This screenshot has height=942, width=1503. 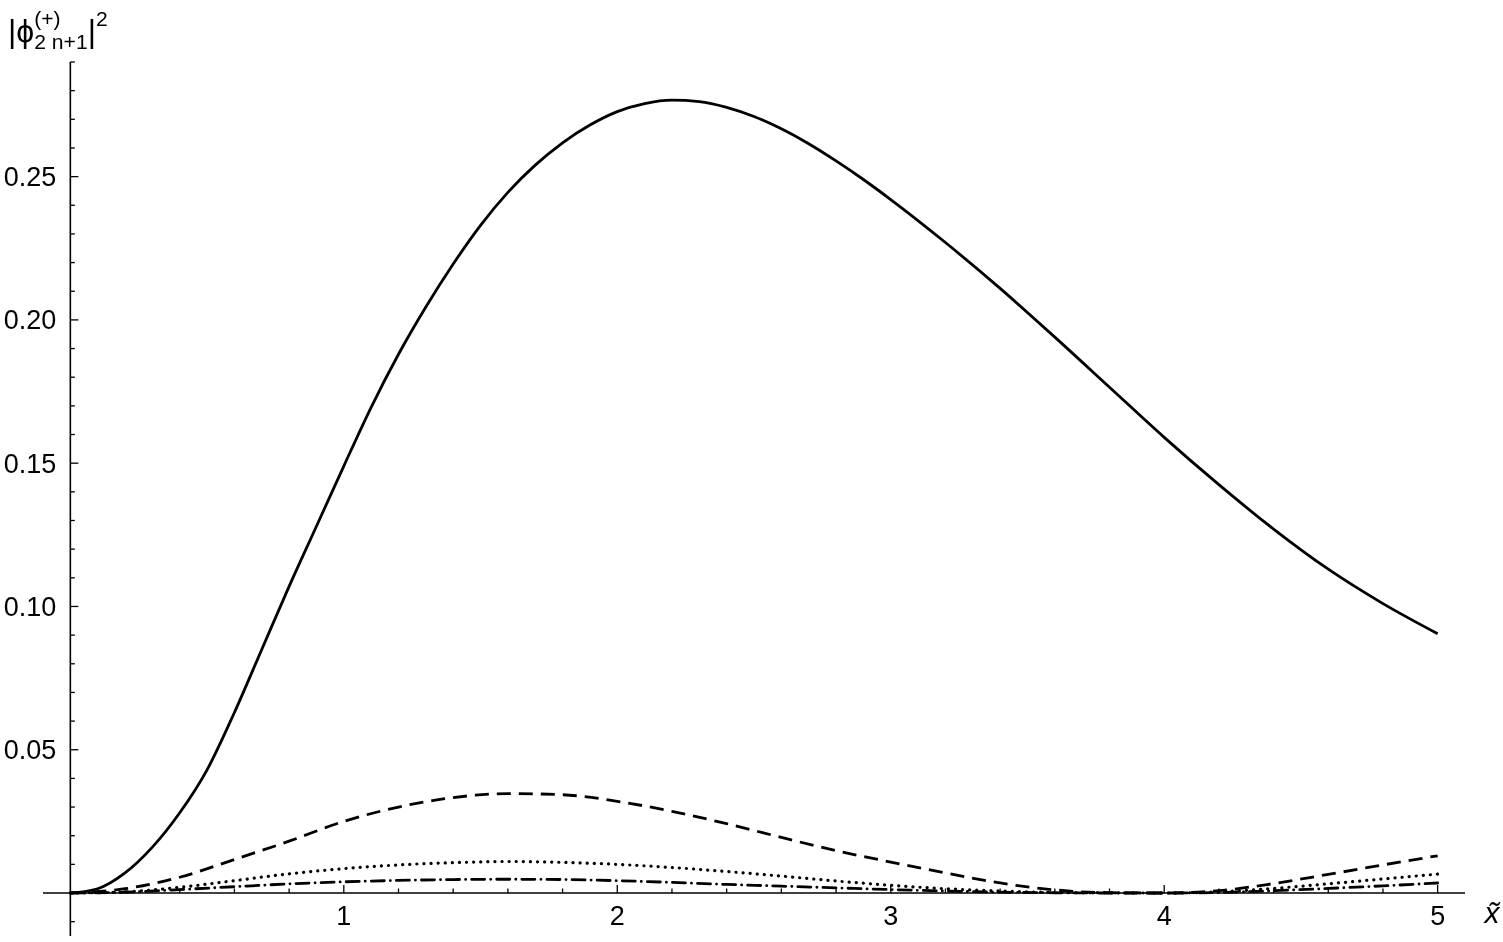 What do you see at coordinates (1491, 913) in the screenshot?
I see `x-axis-title: x̃` at bounding box center [1491, 913].